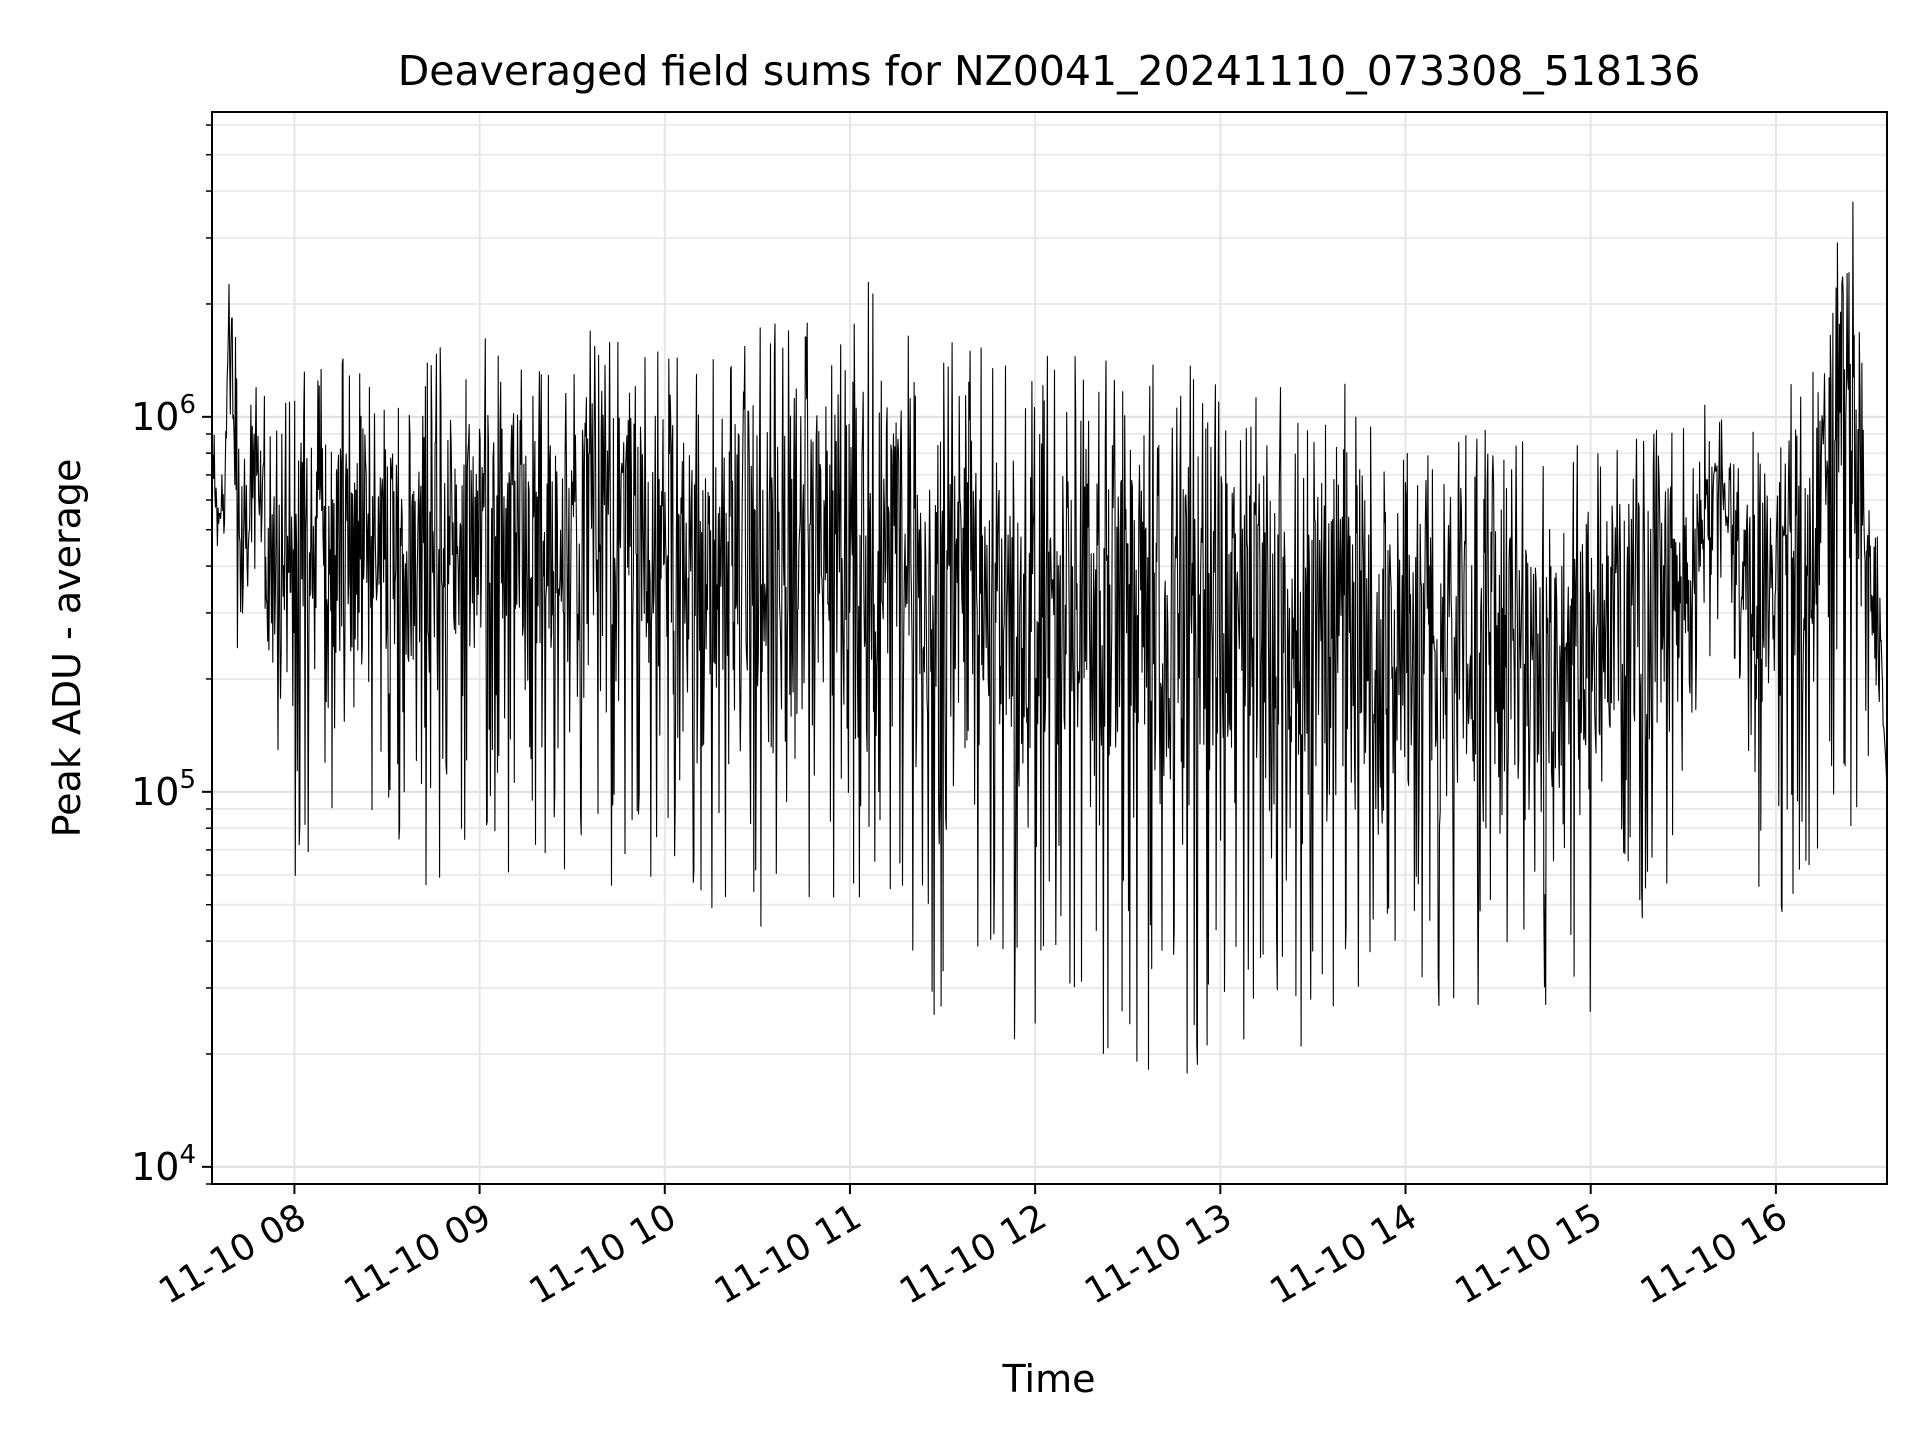  Describe the element at coordinates (163, 414) in the screenshot. I see `y-tick-label: 106` at that location.